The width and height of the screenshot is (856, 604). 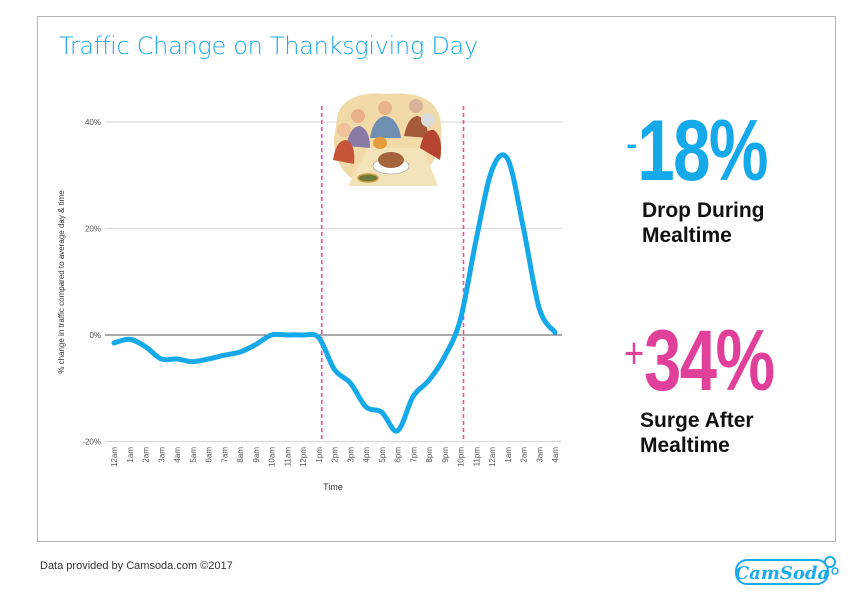 I want to click on y-tick-label: 40%, so click(x=93, y=122).